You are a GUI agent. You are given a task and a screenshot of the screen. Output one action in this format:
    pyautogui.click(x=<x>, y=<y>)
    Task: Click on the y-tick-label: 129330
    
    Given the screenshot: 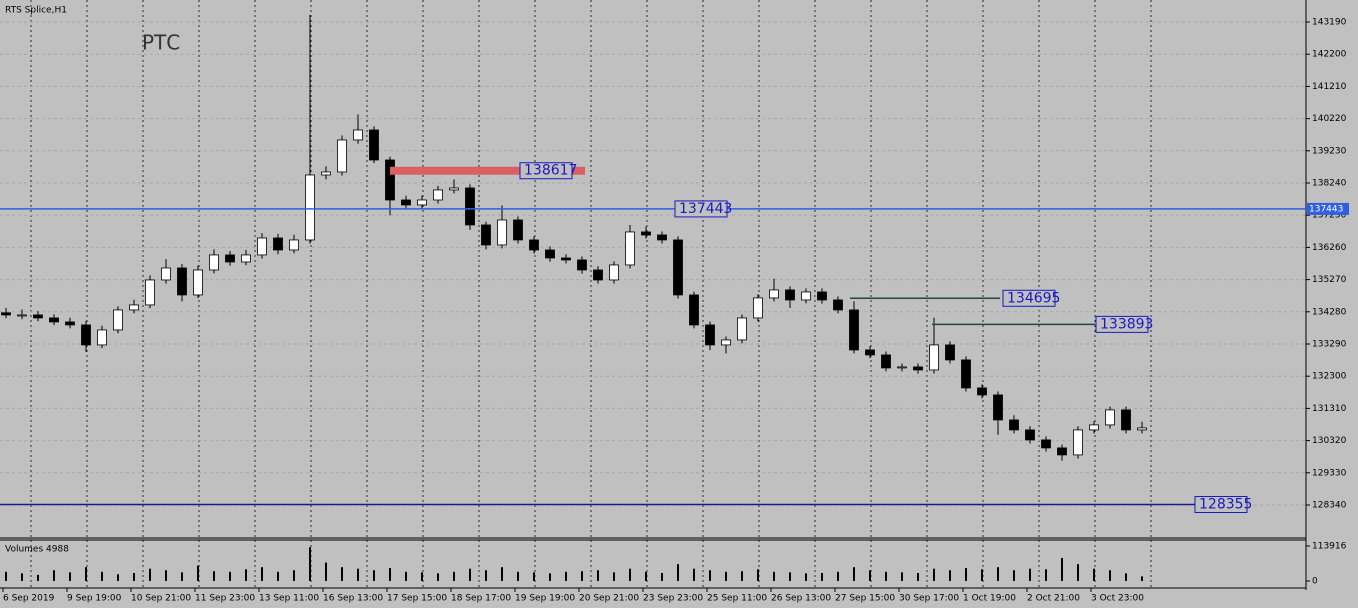 What is the action you would take?
    pyautogui.click(x=1329, y=473)
    